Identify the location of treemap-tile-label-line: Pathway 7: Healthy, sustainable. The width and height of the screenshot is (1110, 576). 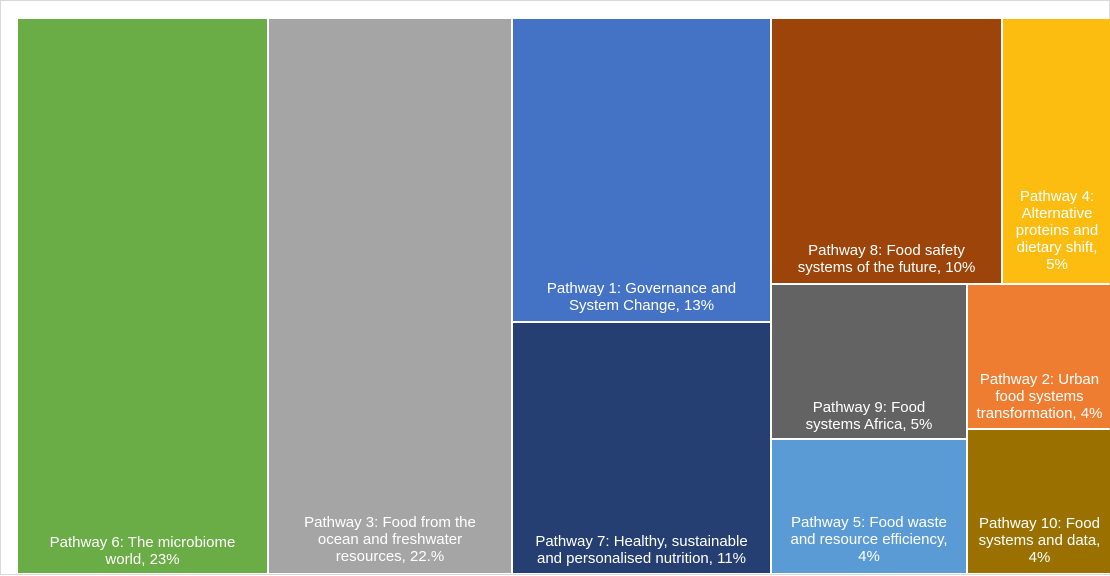
(641, 541).